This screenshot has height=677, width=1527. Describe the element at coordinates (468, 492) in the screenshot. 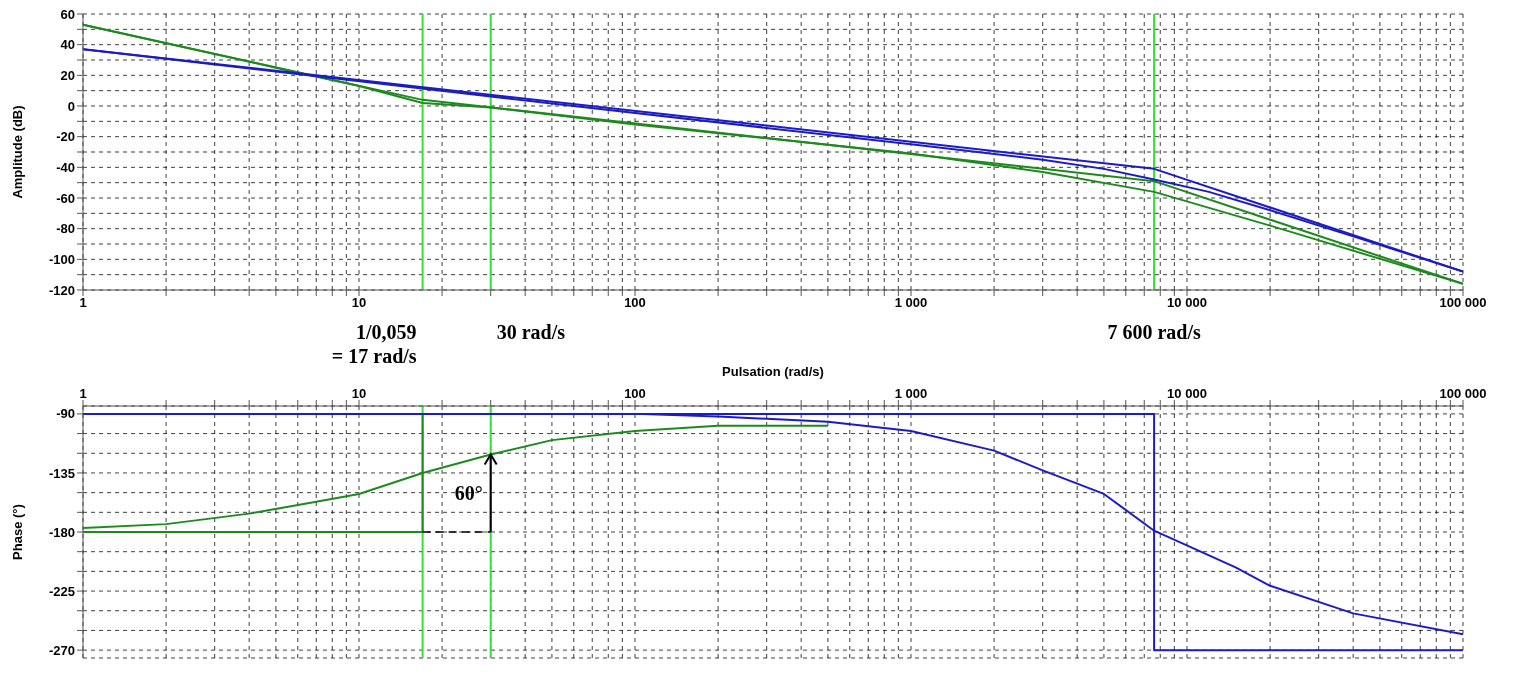

I see `annotation: 60°` at that location.